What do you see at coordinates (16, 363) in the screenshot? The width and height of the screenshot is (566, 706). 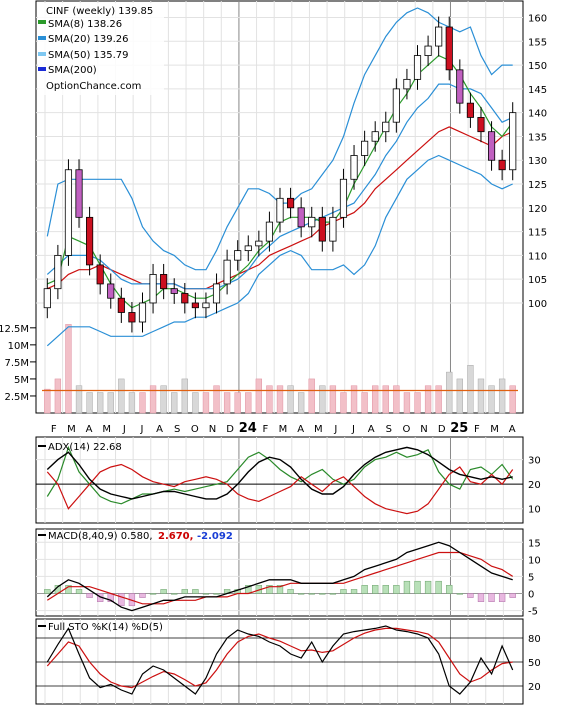 I see `volume-tick-label: 7.5M` at bounding box center [16, 363].